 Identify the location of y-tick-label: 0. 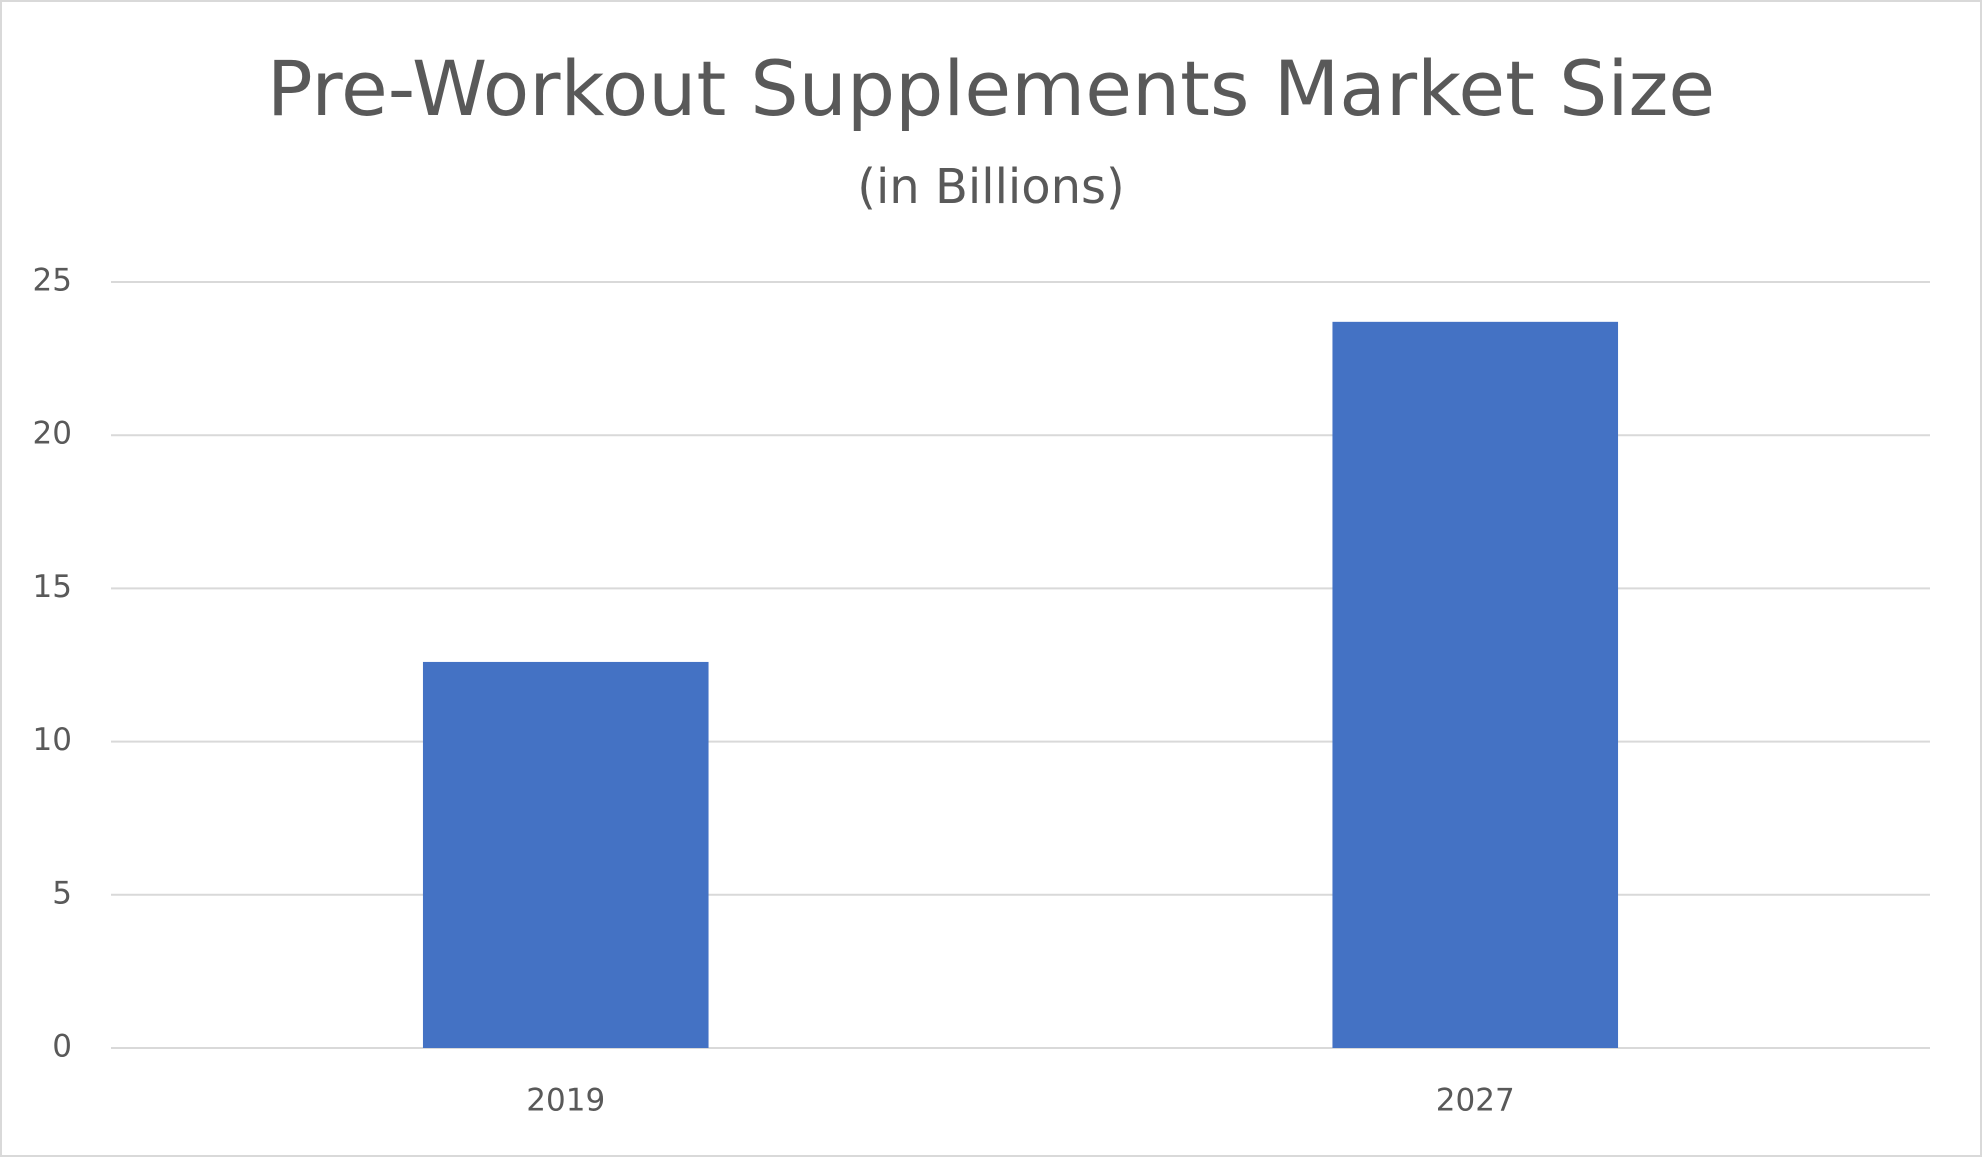
(62, 1047).